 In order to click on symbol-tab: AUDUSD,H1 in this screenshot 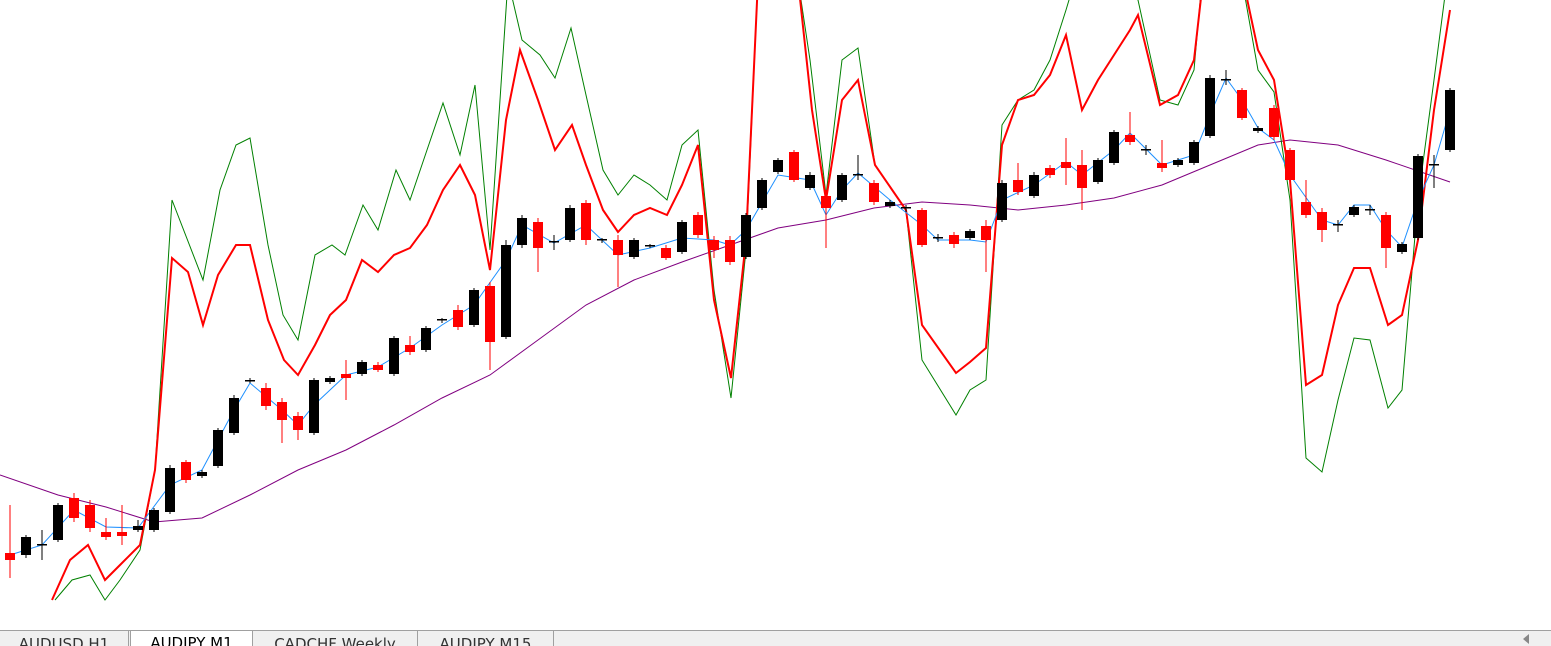, I will do `click(64, 638)`.